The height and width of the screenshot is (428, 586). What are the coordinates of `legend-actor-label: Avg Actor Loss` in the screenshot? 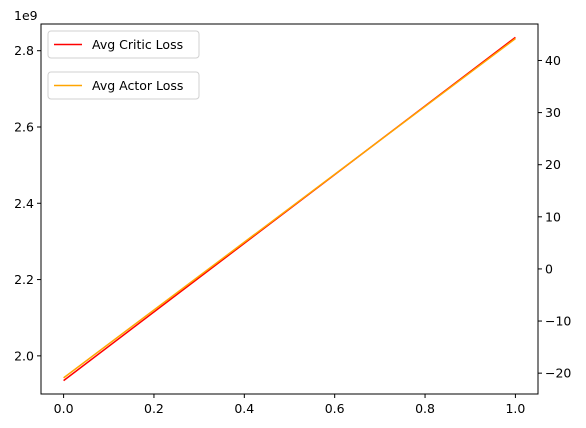 It's located at (137, 85).